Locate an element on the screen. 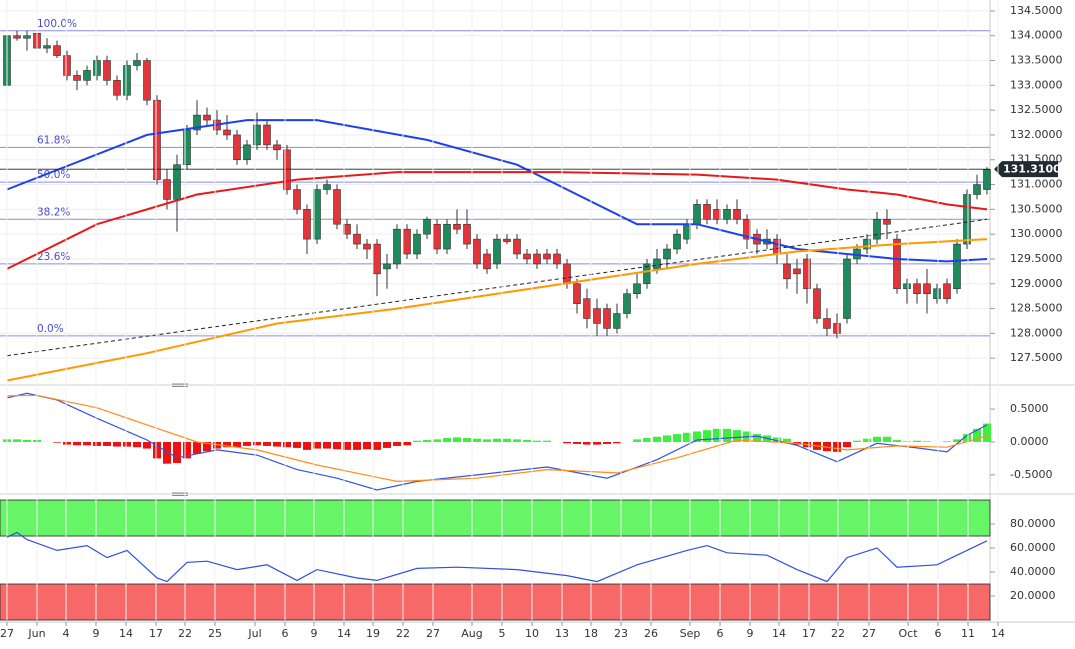 This screenshot has height=649, width=1075. y-tick-label: 40.0000 is located at coordinates (1033, 571).